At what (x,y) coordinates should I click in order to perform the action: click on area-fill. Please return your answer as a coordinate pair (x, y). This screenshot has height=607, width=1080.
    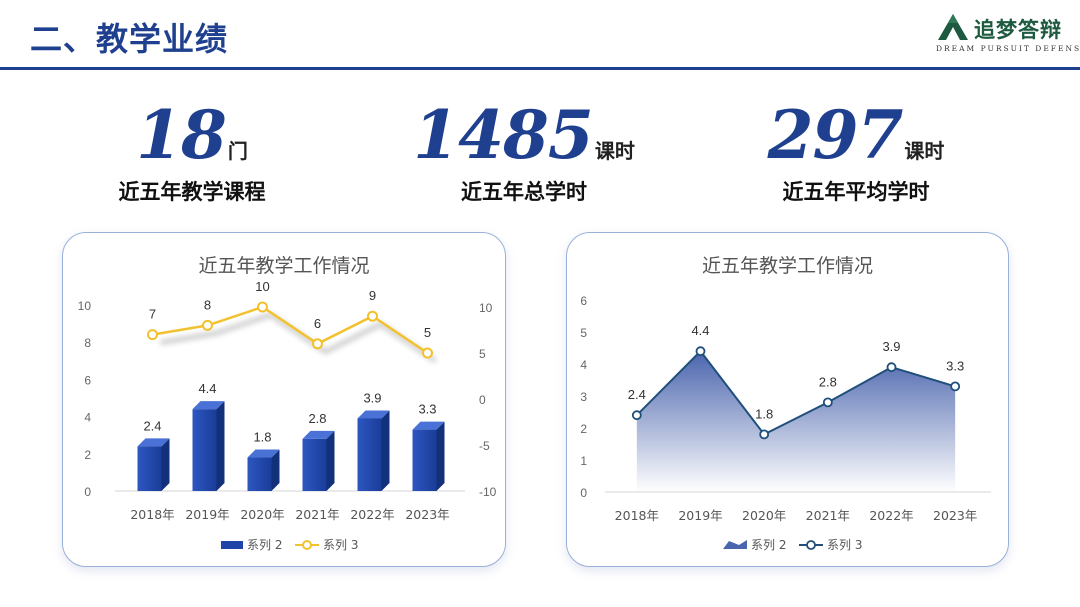
    Looking at the image, I should click on (796, 421).